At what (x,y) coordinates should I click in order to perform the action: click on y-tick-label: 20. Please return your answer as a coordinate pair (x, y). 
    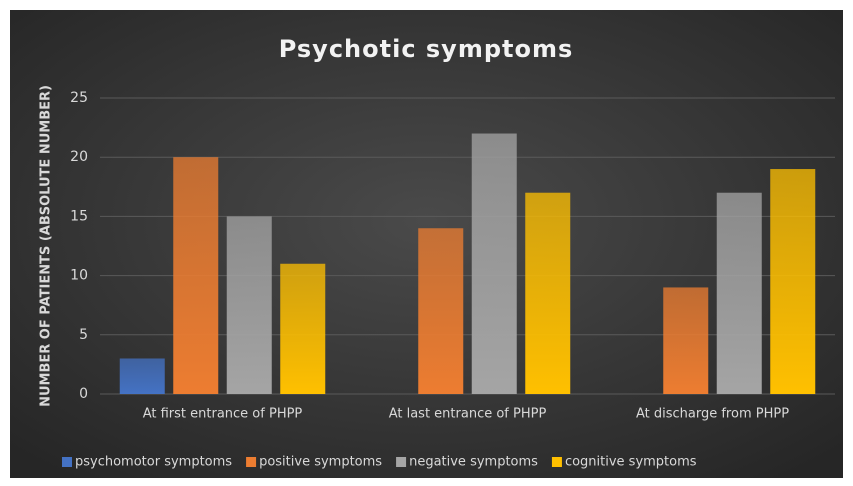
    Looking at the image, I should click on (79, 157).